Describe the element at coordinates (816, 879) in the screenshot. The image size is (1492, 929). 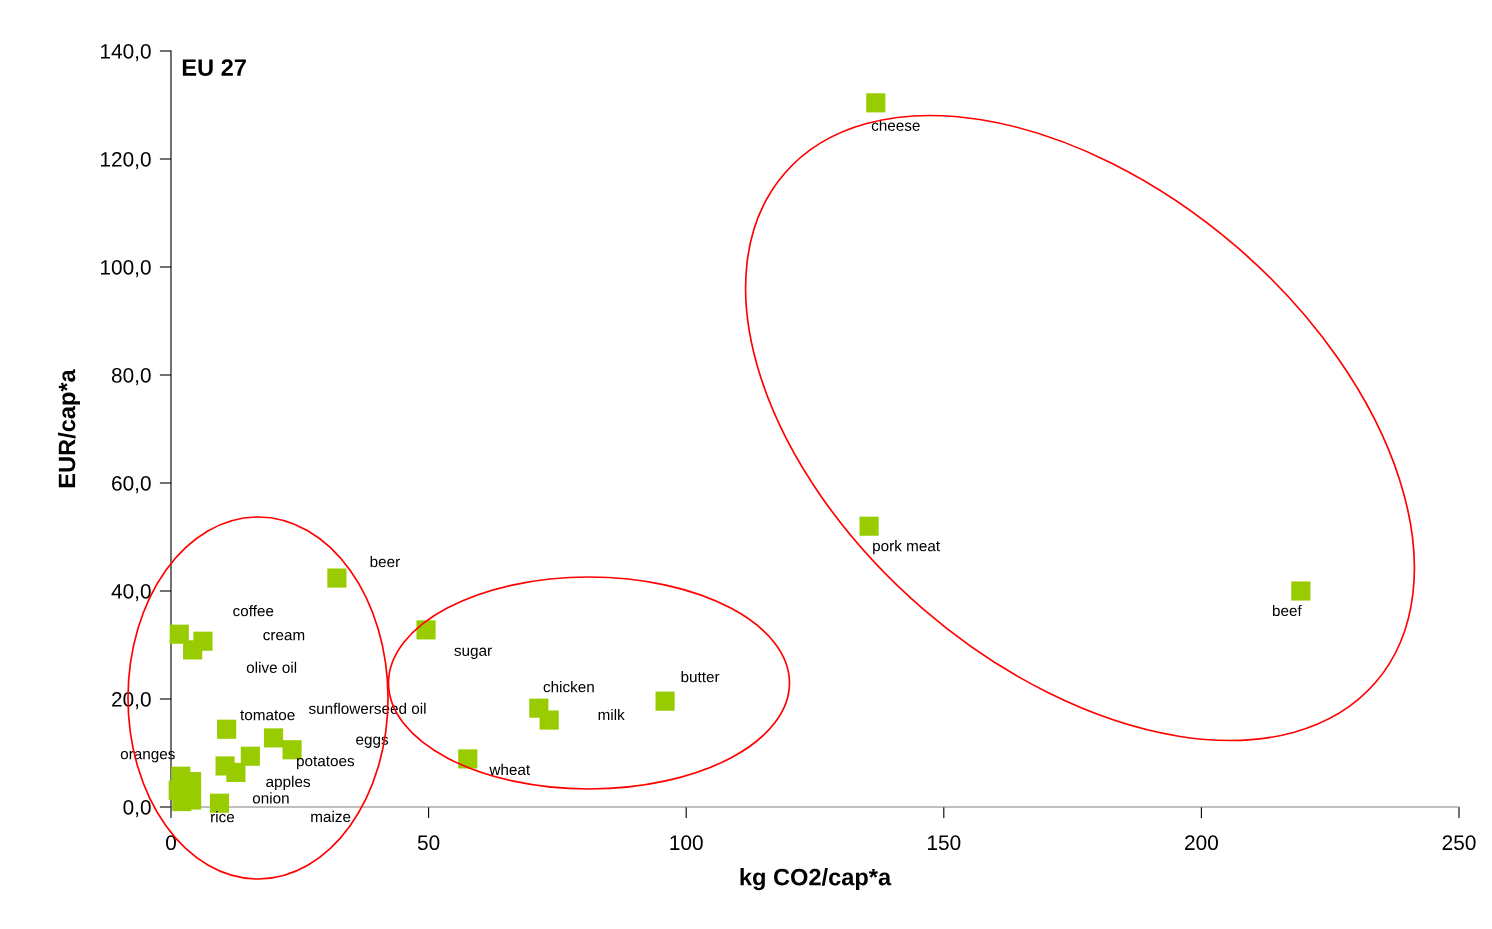
I see `x-axis-title: kg CO2/cap*a` at that location.